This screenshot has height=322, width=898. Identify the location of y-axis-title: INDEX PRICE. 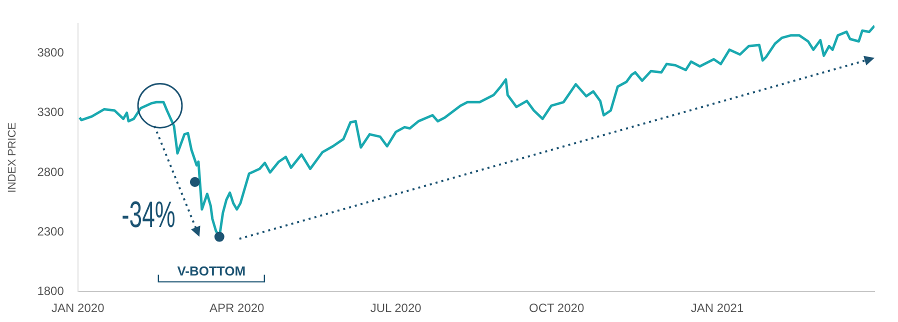
(12, 157).